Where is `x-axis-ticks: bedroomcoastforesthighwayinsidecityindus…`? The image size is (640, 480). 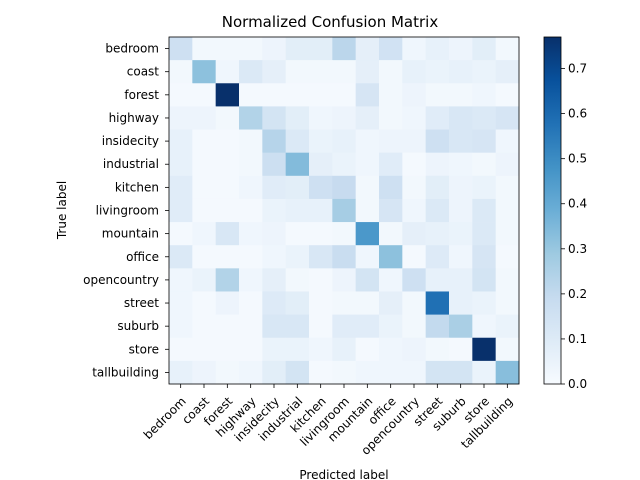 x-axis-ticks: bedroomcoastforesthighwayinsidecityindus… is located at coordinates (328, 421).